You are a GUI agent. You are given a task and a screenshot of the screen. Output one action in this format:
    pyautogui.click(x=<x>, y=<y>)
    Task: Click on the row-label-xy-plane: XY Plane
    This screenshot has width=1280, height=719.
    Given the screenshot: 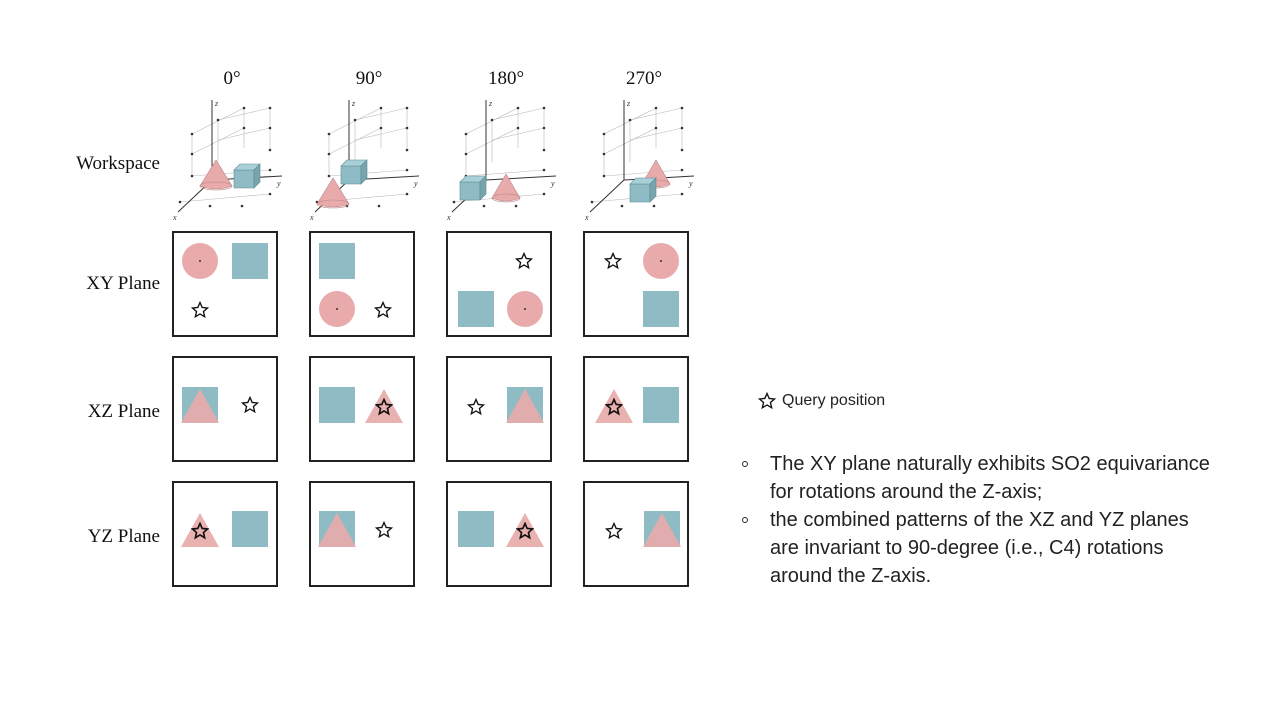 What is the action you would take?
    pyautogui.click(x=123, y=283)
    